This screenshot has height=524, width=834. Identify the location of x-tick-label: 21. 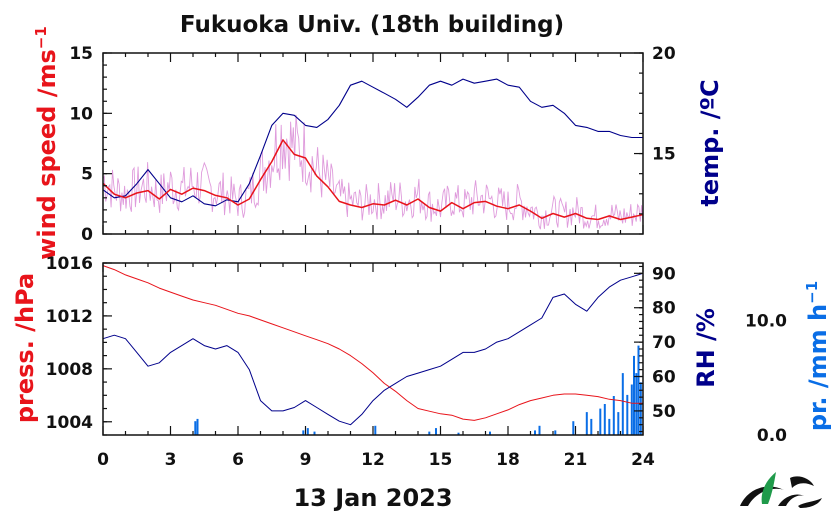
(576, 460).